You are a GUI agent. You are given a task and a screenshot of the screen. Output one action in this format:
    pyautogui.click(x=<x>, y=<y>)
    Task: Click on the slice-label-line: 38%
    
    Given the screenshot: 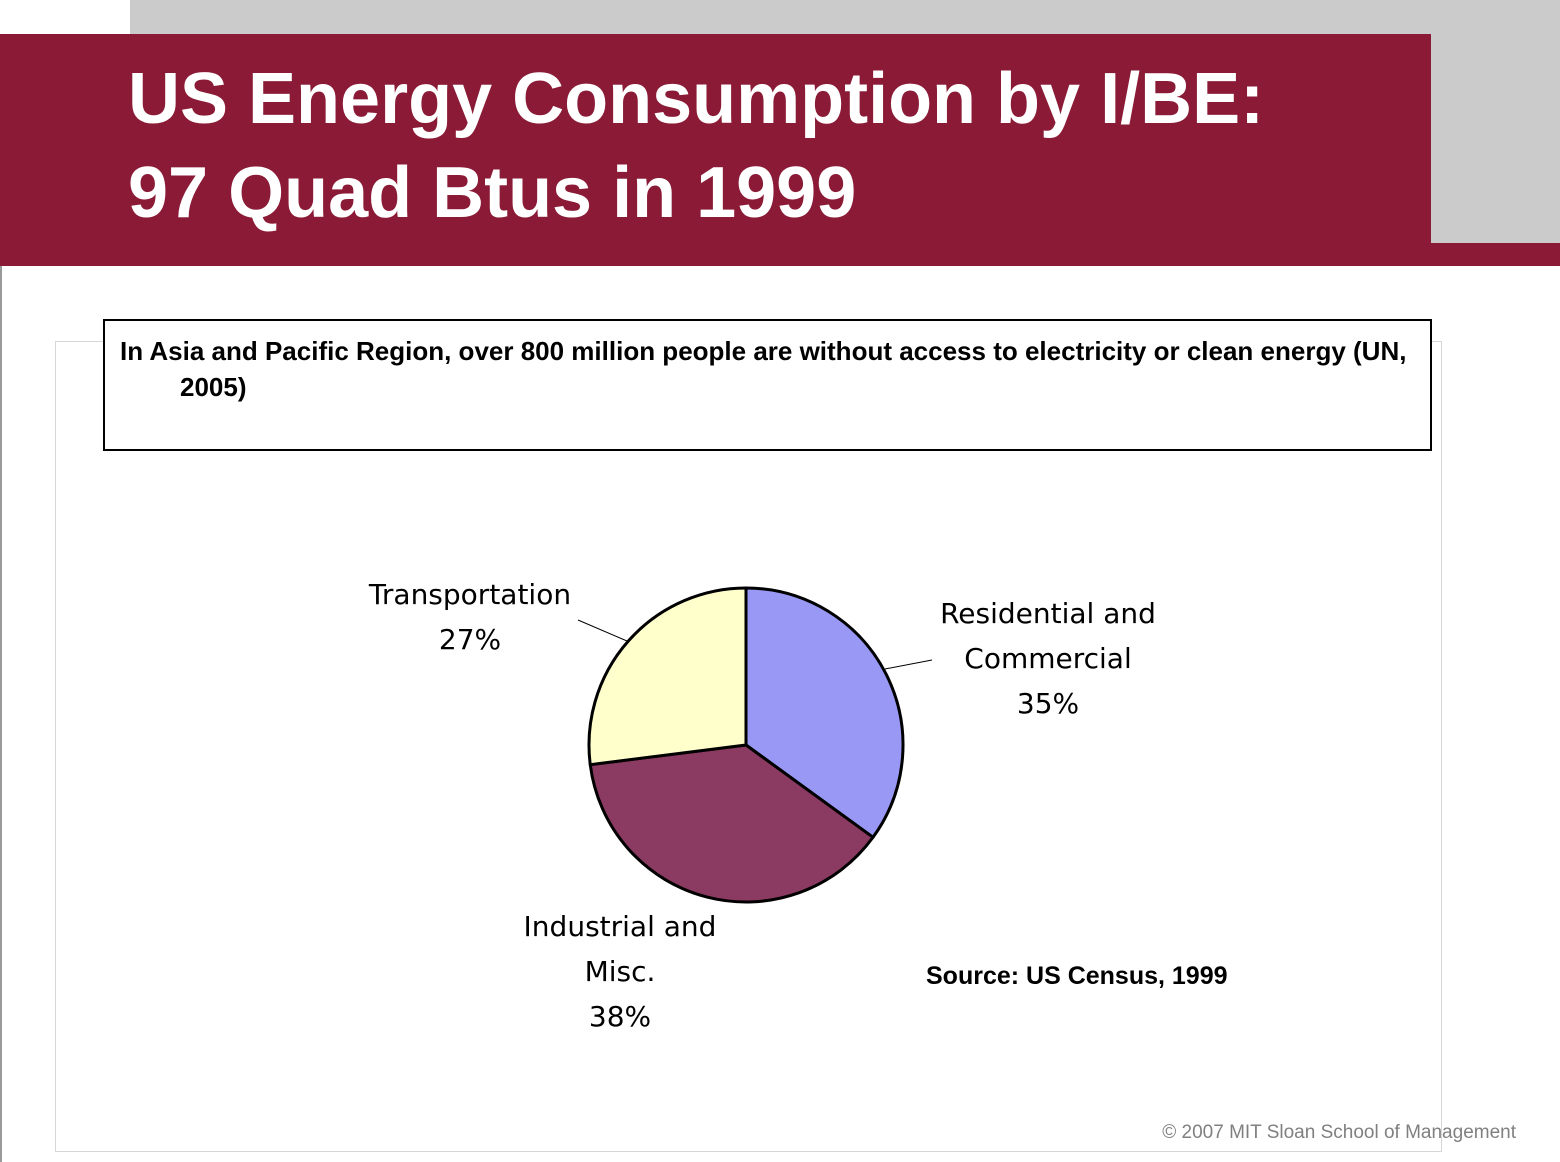 What is the action you would take?
    pyautogui.click(x=620, y=1016)
    